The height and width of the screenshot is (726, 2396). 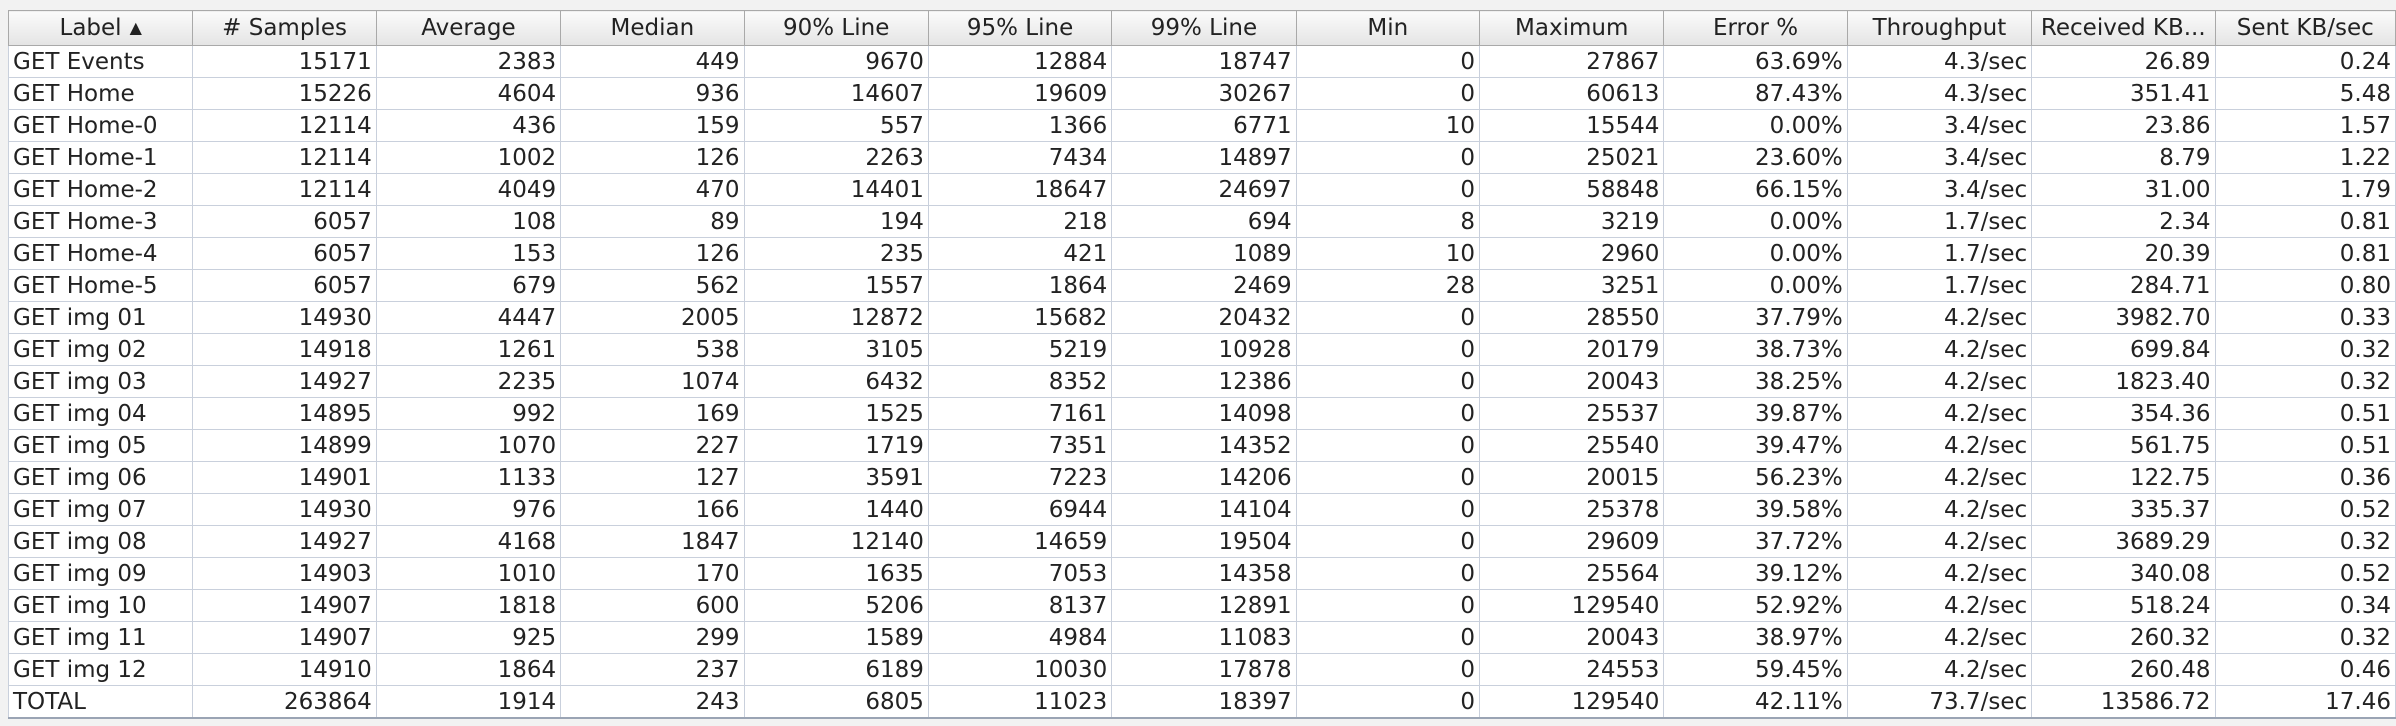 What do you see at coordinates (468, 445) in the screenshot?
I see `table-cell: 1070` at bounding box center [468, 445].